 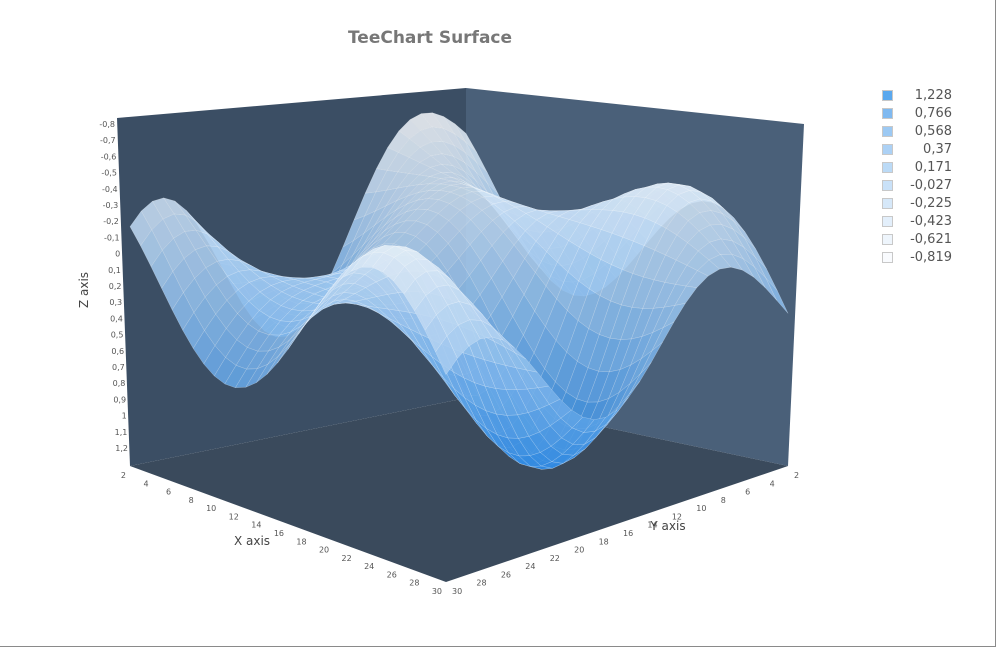 I want to click on z-tick-label: 0,9, so click(x=119, y=399).